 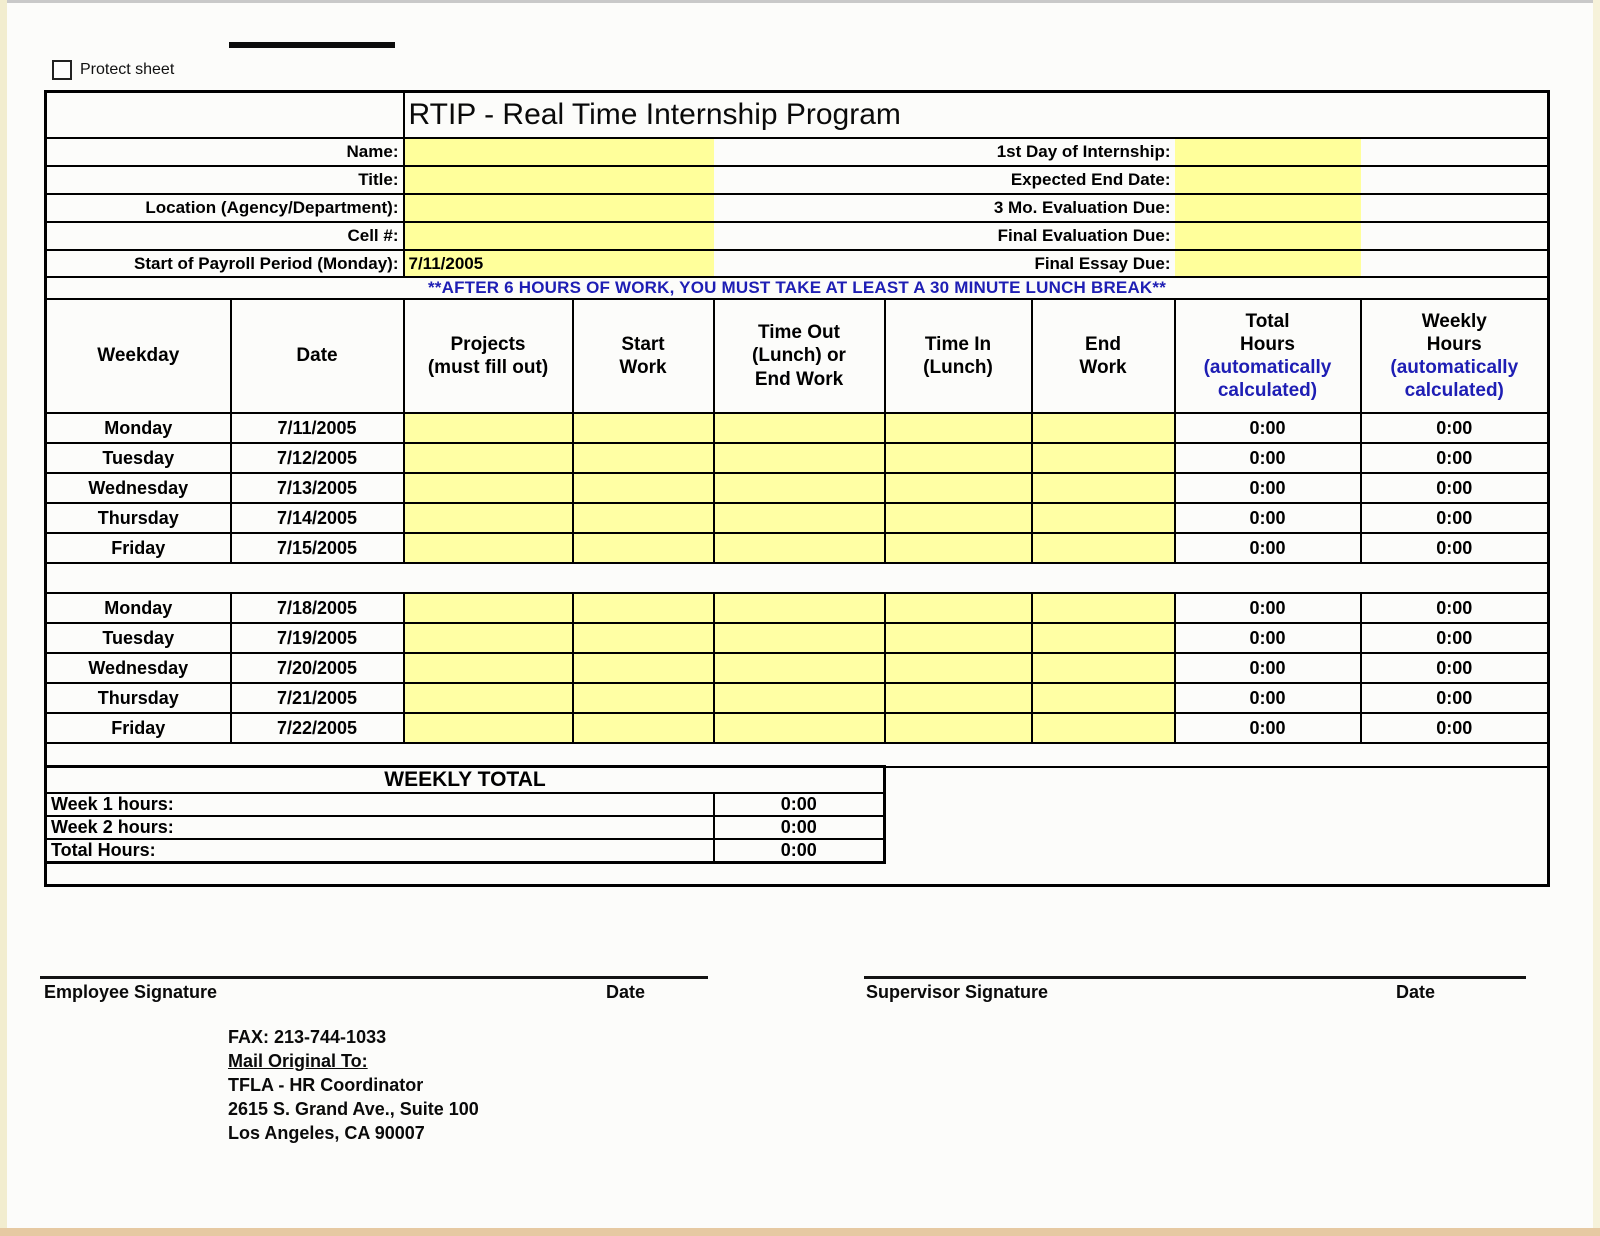 What do you see at coordinates (558, 236) in the screenshot?
I see `cell-number-input-cell` at bounding box center [558, 236].